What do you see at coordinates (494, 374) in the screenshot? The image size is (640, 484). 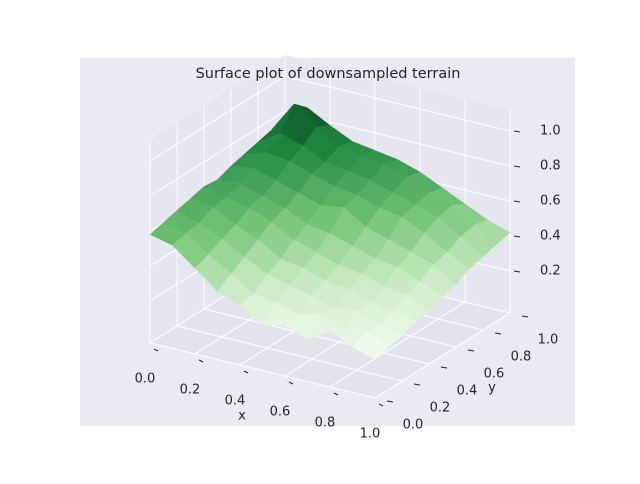 I see `y-tick-label: 0.6` at bounding box center [494, 374].